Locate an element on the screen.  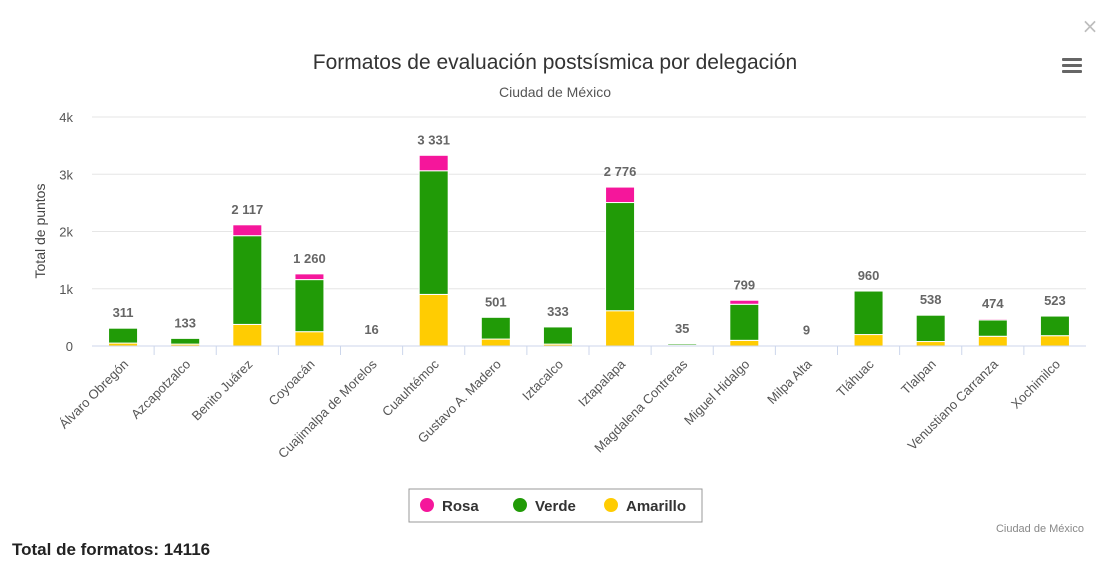
x-tick-label: Coyoacán is located at coordinates (292, 383).